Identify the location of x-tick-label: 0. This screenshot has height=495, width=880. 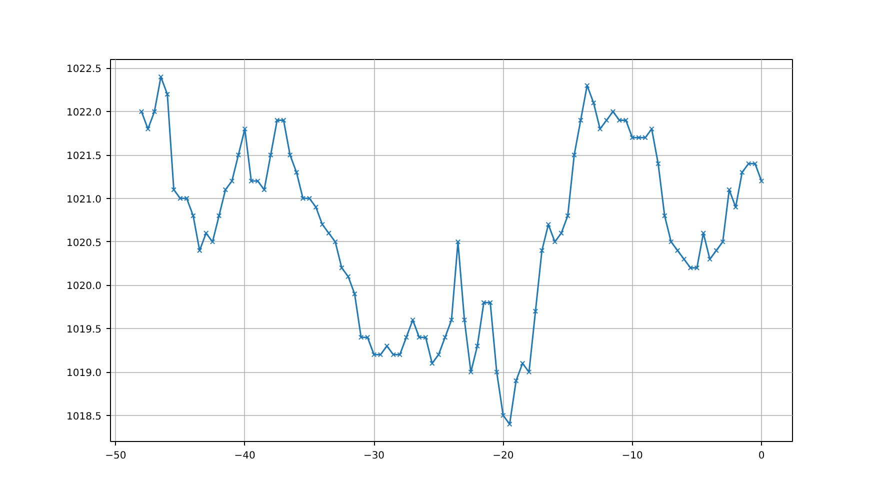
(761, 456).